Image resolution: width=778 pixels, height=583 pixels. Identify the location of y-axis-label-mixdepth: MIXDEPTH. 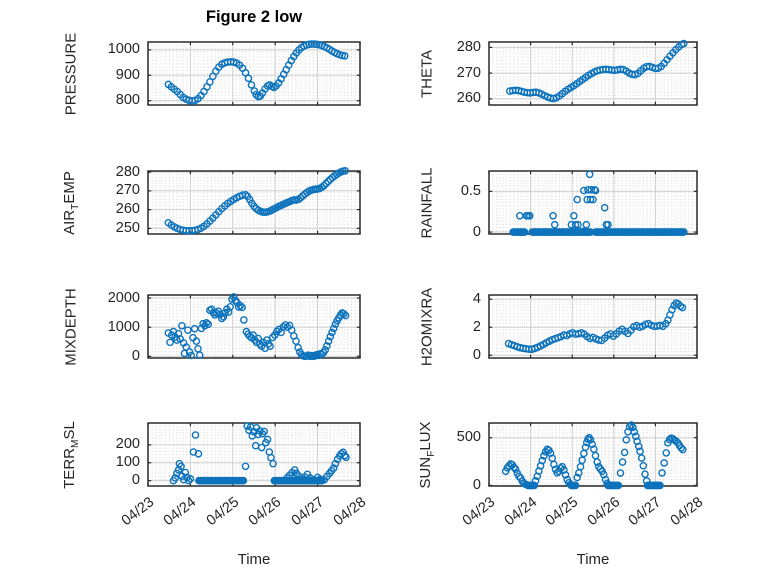
(71, 326).